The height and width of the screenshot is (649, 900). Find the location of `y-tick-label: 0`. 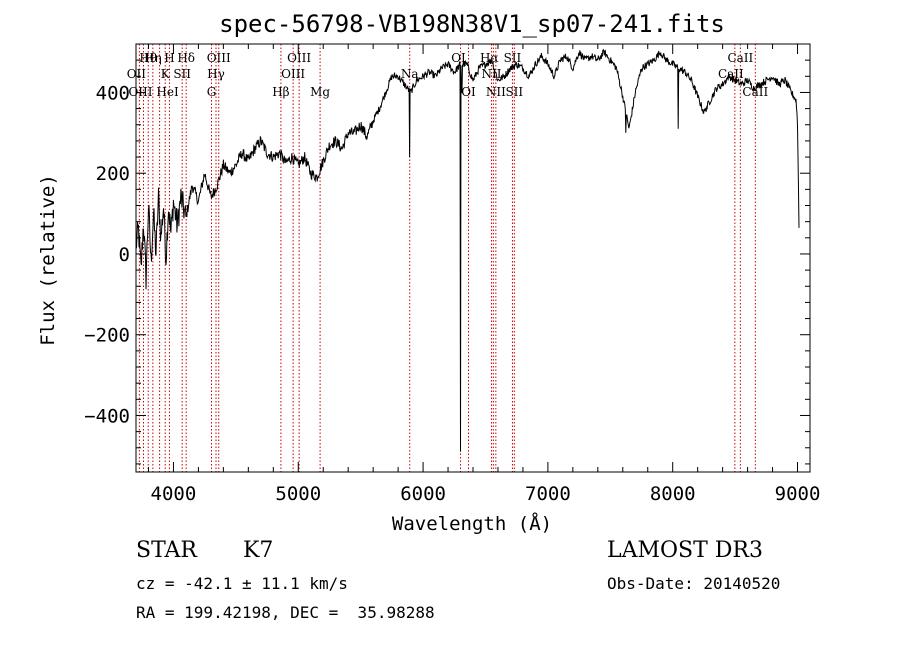

y-tick-label: 0 is located at coordinates (124, 255).